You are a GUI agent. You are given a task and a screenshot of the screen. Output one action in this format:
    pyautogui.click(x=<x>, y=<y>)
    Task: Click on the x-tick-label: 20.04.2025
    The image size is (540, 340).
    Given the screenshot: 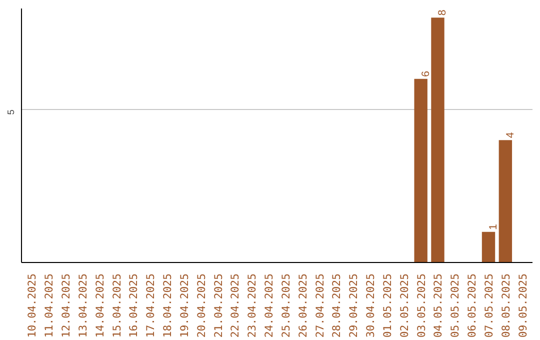 What is the action you would take?
    pyautogui.click(x=201, y=306)
    